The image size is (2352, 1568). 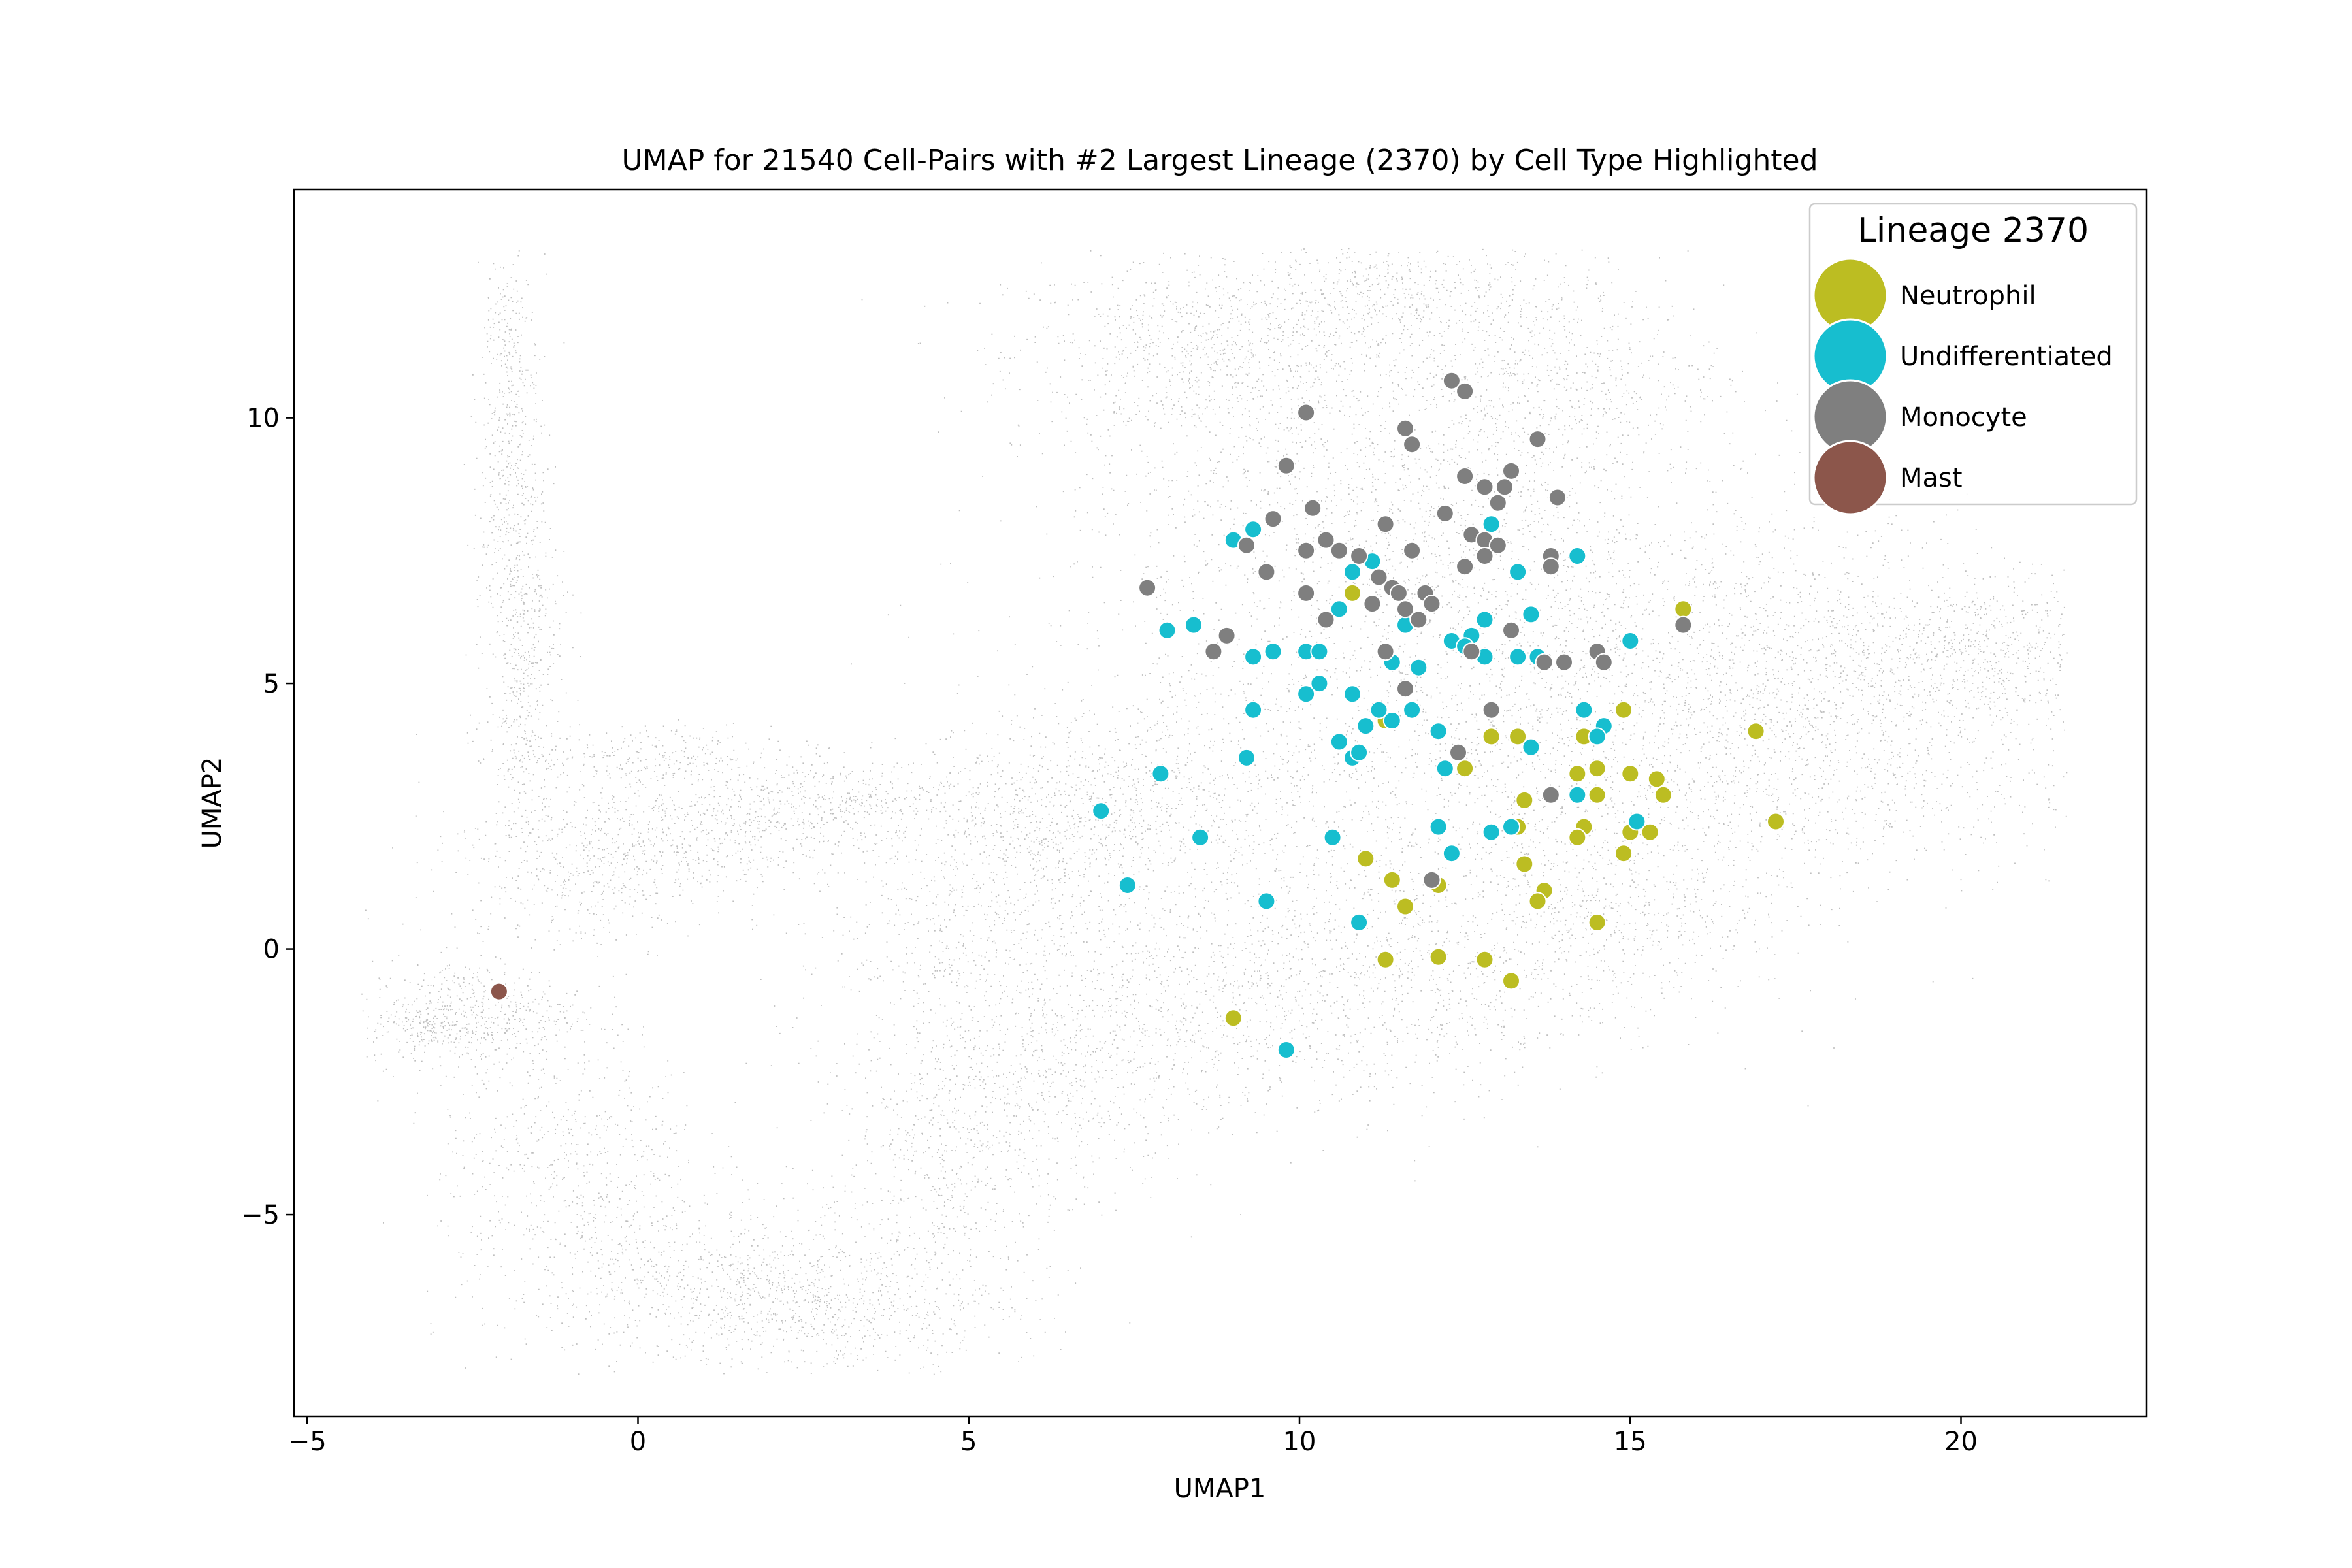 What do you see at coordinates (1963, 417) in the screenshot?
I see `legend-label: Monocyte` at bounding box center [1963, 417].